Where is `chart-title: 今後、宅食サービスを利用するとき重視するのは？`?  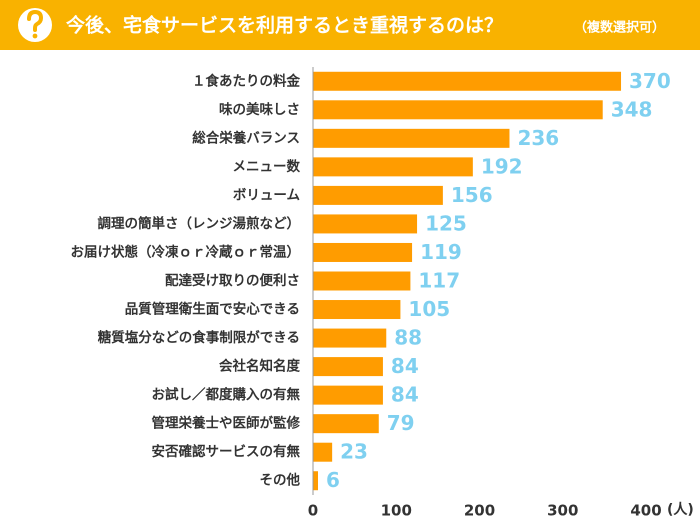 chart-title: 今後、宅食サービスを利用するとき重視するのは？ is located at coordinates (284, 25).